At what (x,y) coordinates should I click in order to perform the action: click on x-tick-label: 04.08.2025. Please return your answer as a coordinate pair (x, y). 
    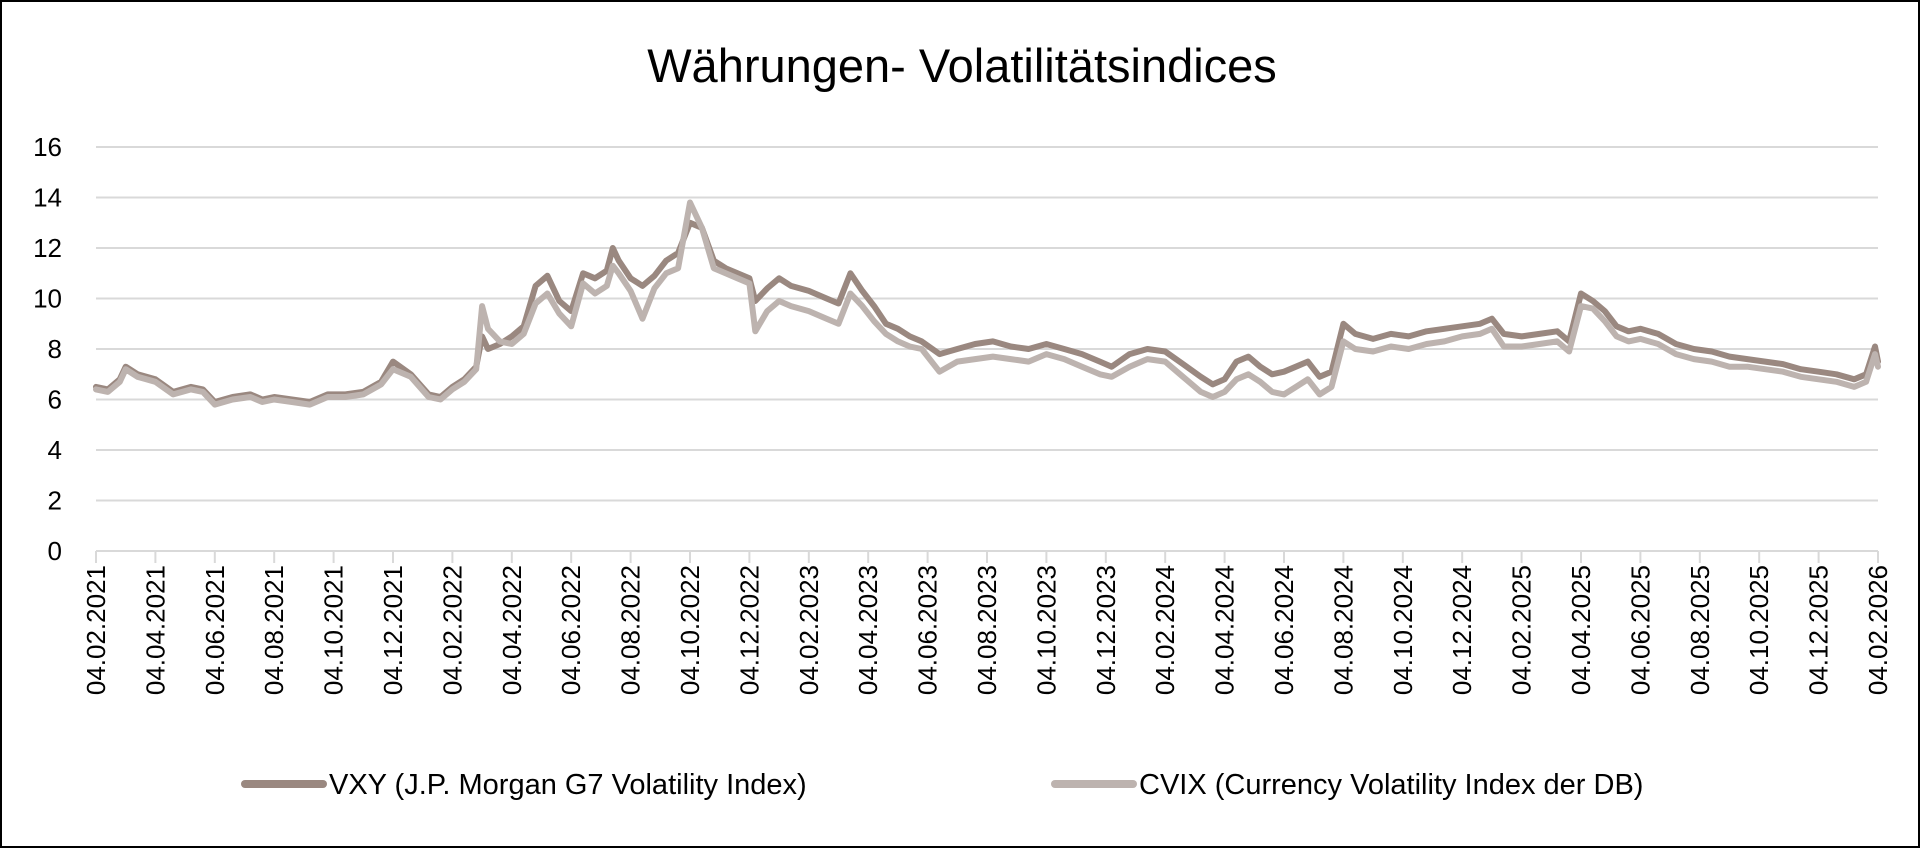
    Looking at the image, I should click on (1700, 630).